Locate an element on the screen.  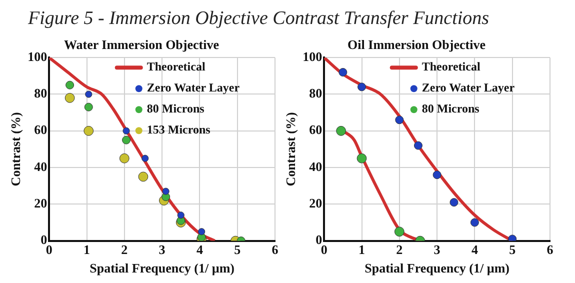
chart-title: Water Immersion Objective is located at coordinates (142, 44).